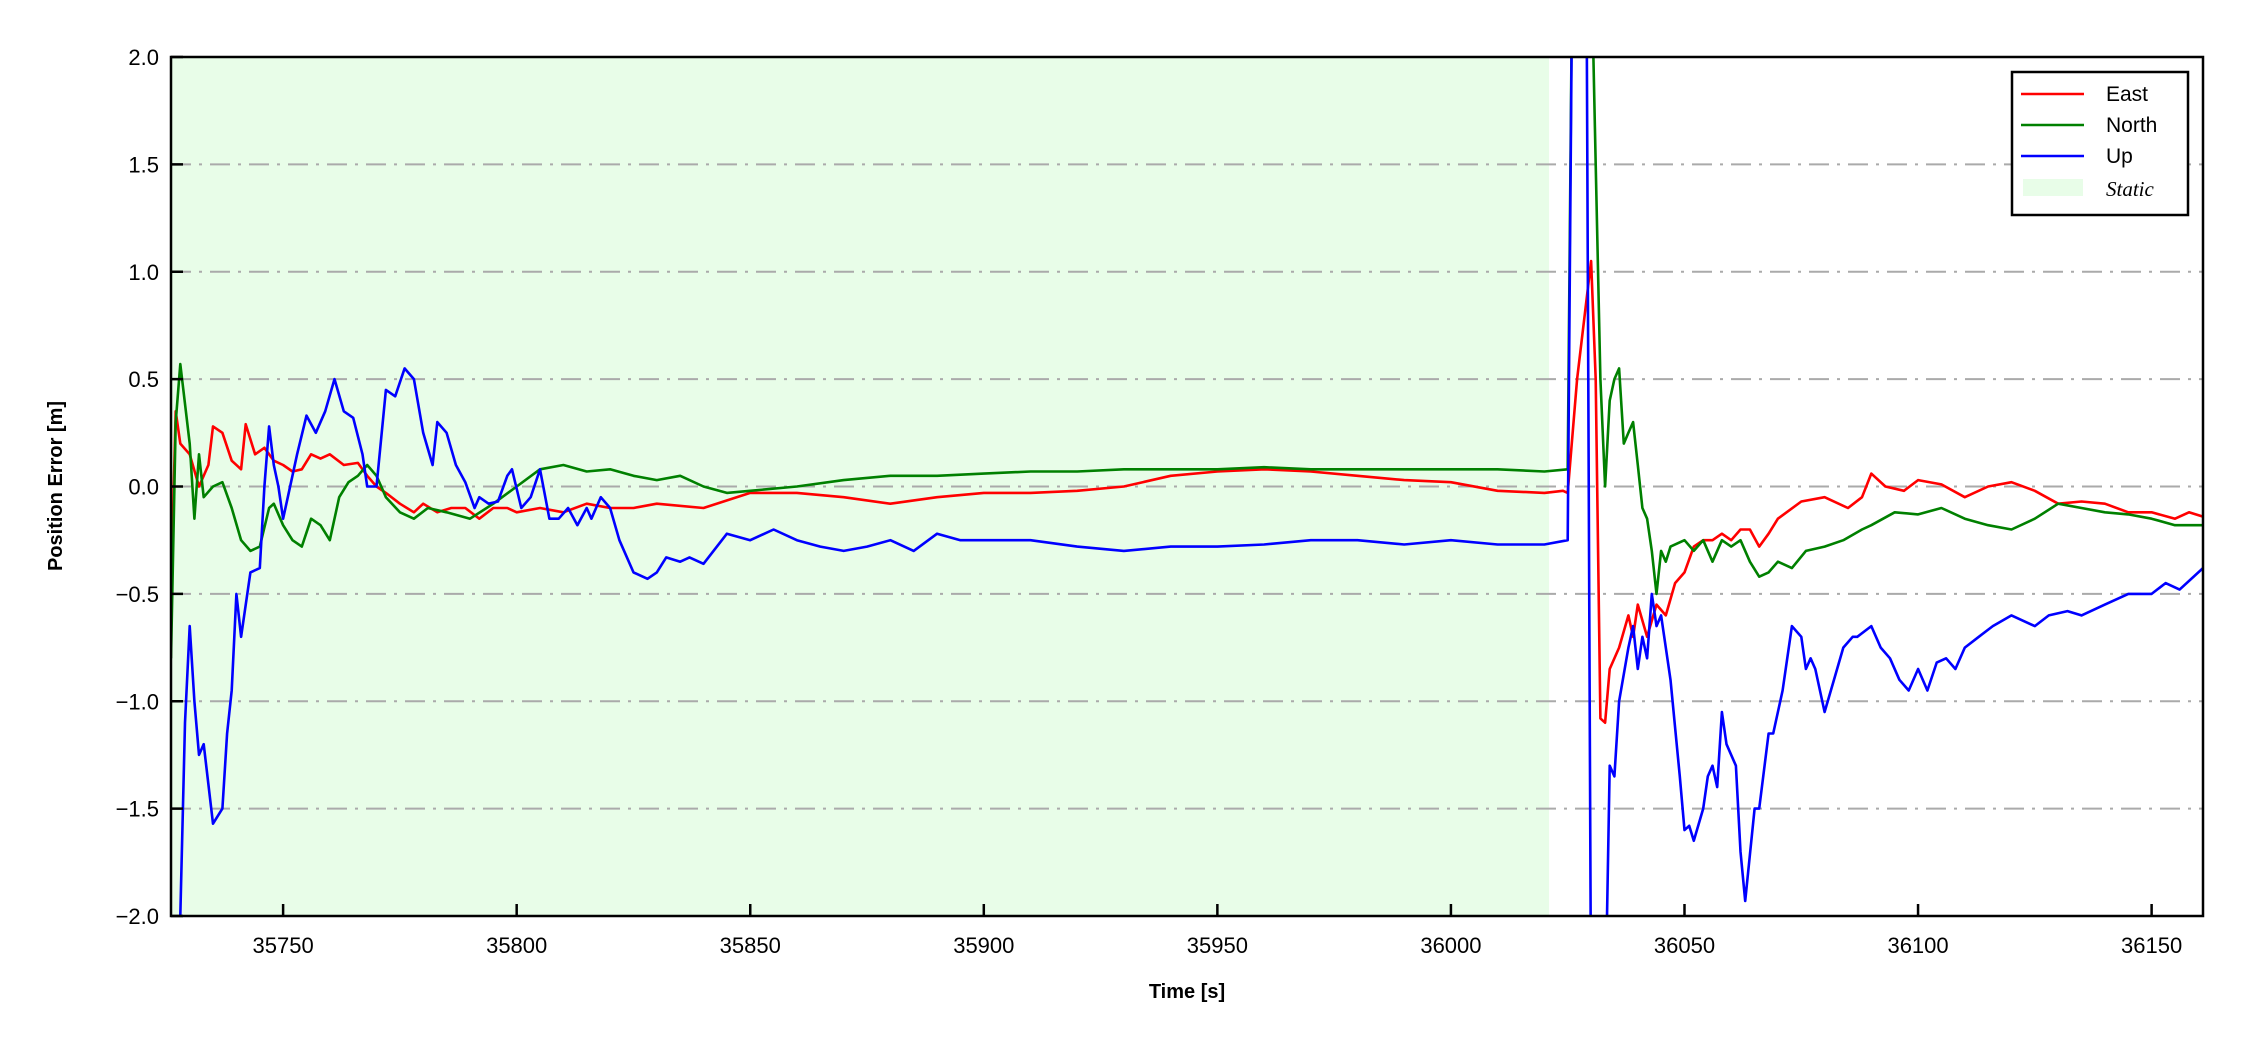 The width and height of the screenshot is (2250, 1050). I want to click on x-tick-label: 36150, so click(2151, 945).